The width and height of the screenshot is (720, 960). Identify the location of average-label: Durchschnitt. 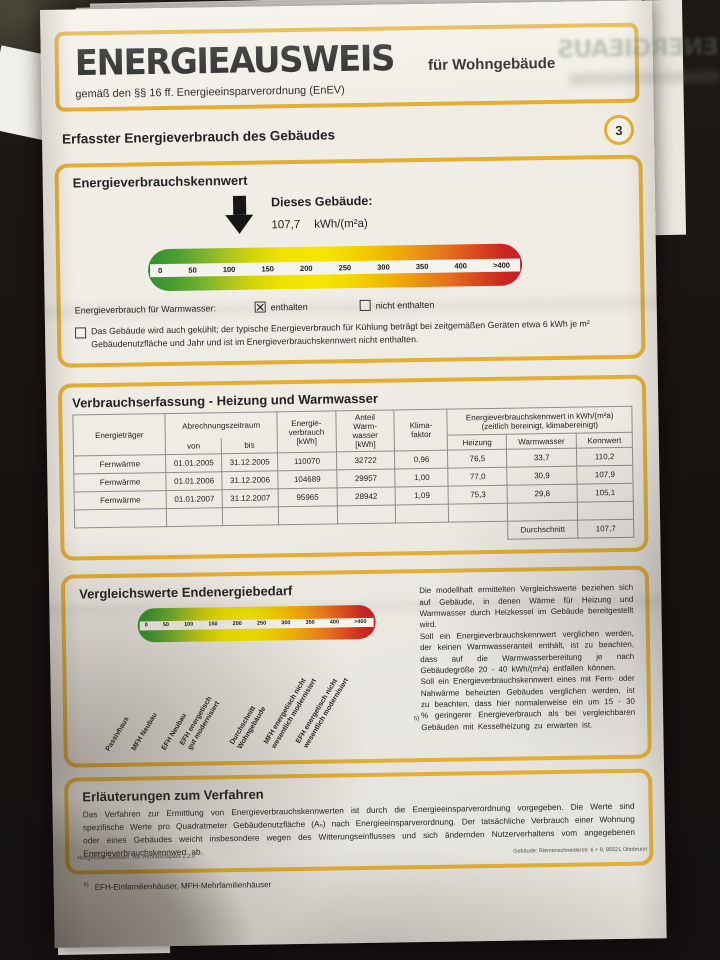
(542, 530).